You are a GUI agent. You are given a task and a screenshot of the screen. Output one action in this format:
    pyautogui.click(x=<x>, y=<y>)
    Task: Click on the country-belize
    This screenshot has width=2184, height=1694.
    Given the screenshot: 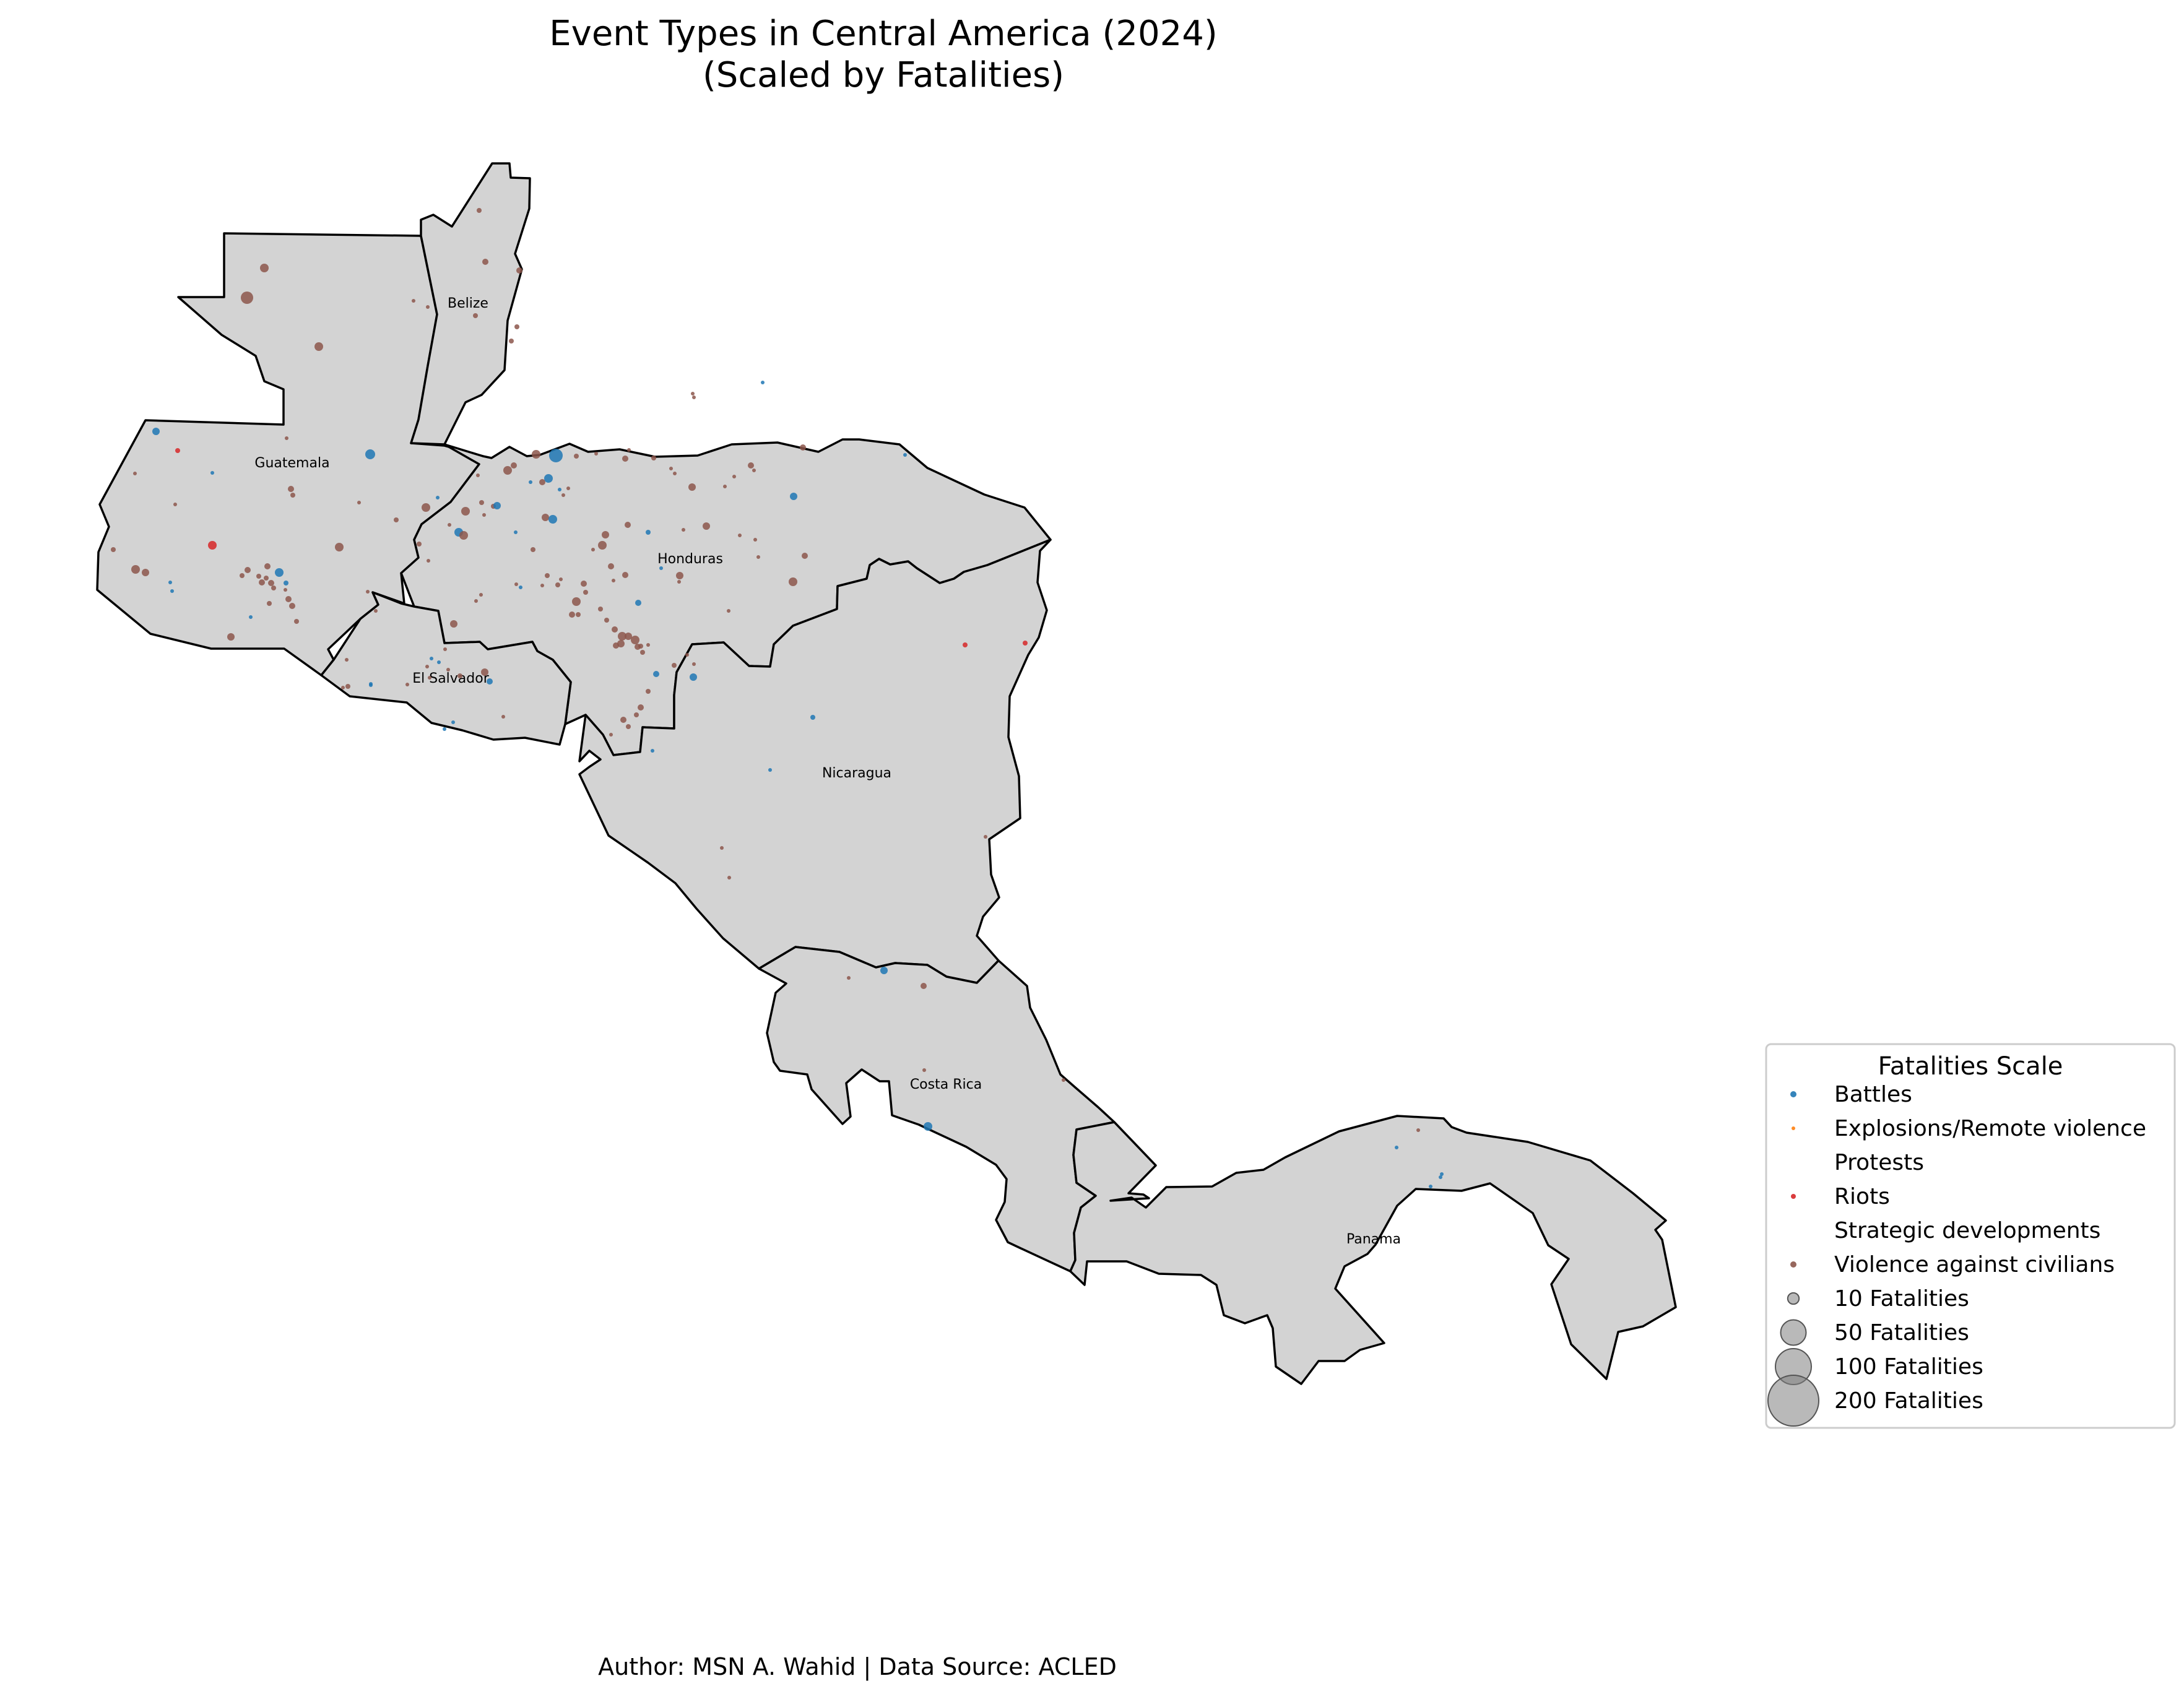 What is the action you would take?
    pyautogui.click(x=470, y=304)
    